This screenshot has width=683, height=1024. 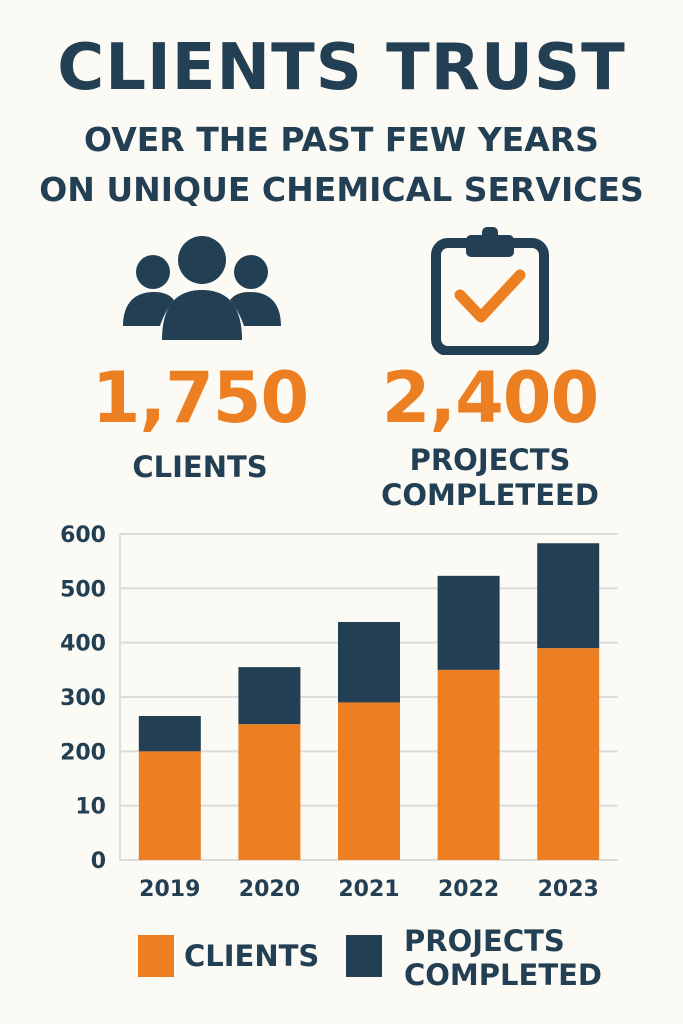 I want to click on legend-swatch-clients, so click(x=156, y=956).